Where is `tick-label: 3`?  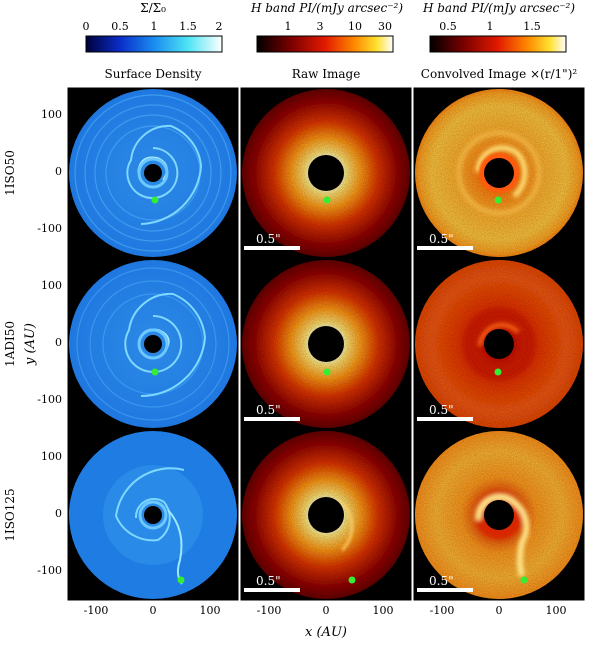 tick-label: 3 is located at coordinates (320, 26).